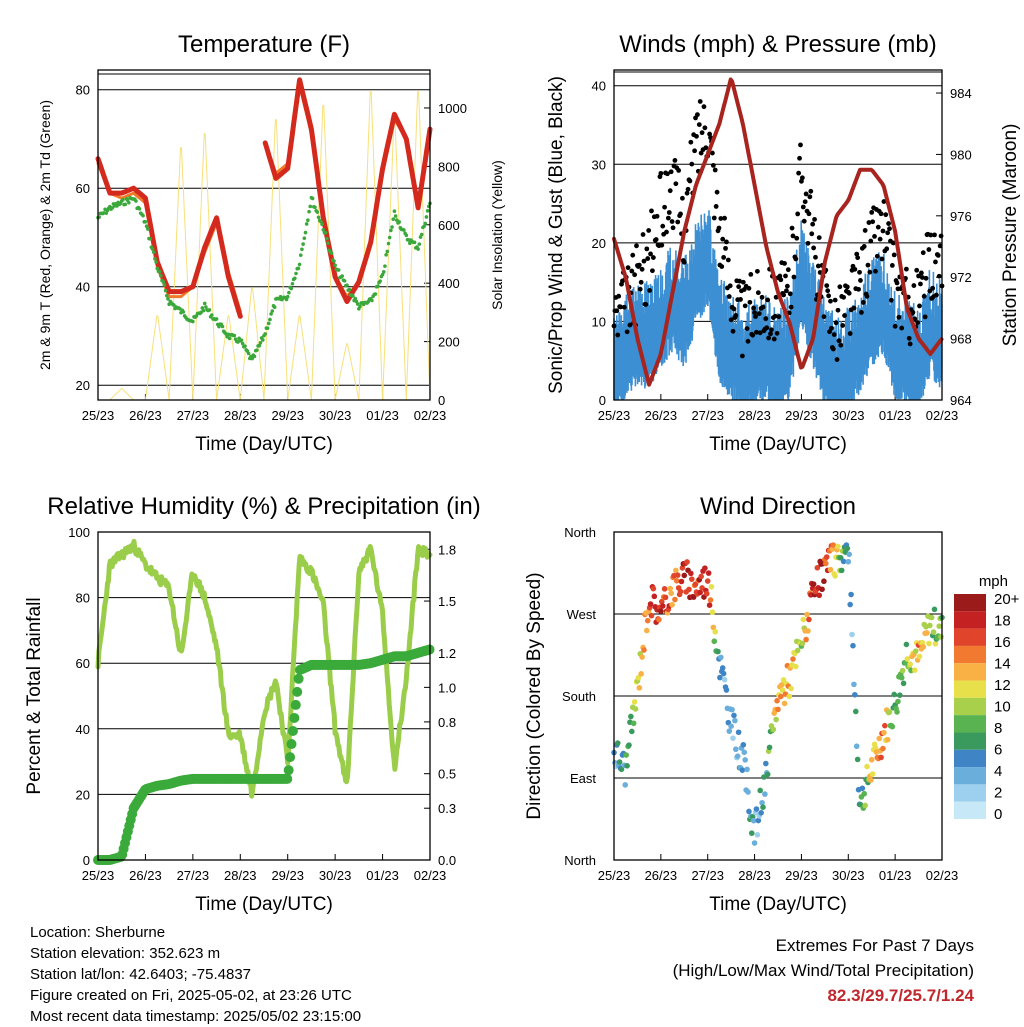 The width and height of the screenshot is (1024, 1027). I want to click on y-tick-label: North, so click(580, 532).